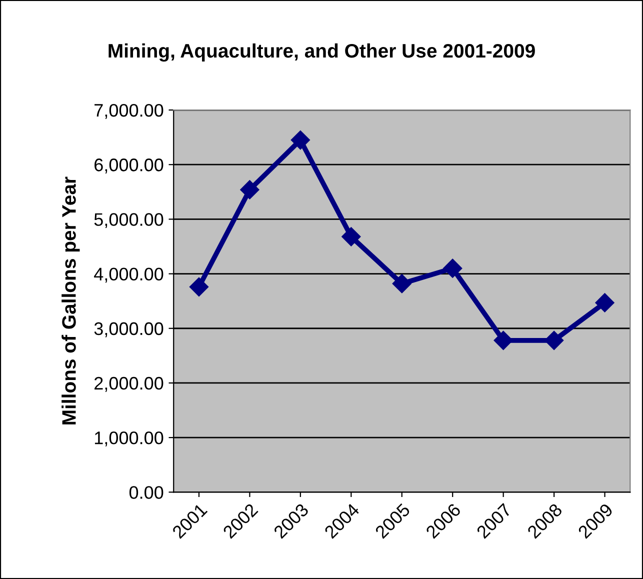 This screenshot has height=579, width=643. I want to click on y-tick-label: 5,000.00, so click(129, 220).